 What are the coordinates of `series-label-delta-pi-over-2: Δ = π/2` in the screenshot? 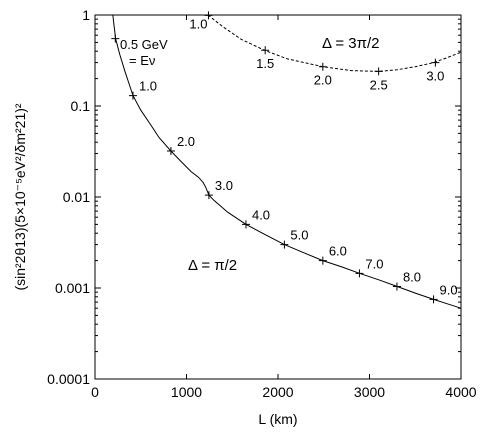 It's located at (212, 265).